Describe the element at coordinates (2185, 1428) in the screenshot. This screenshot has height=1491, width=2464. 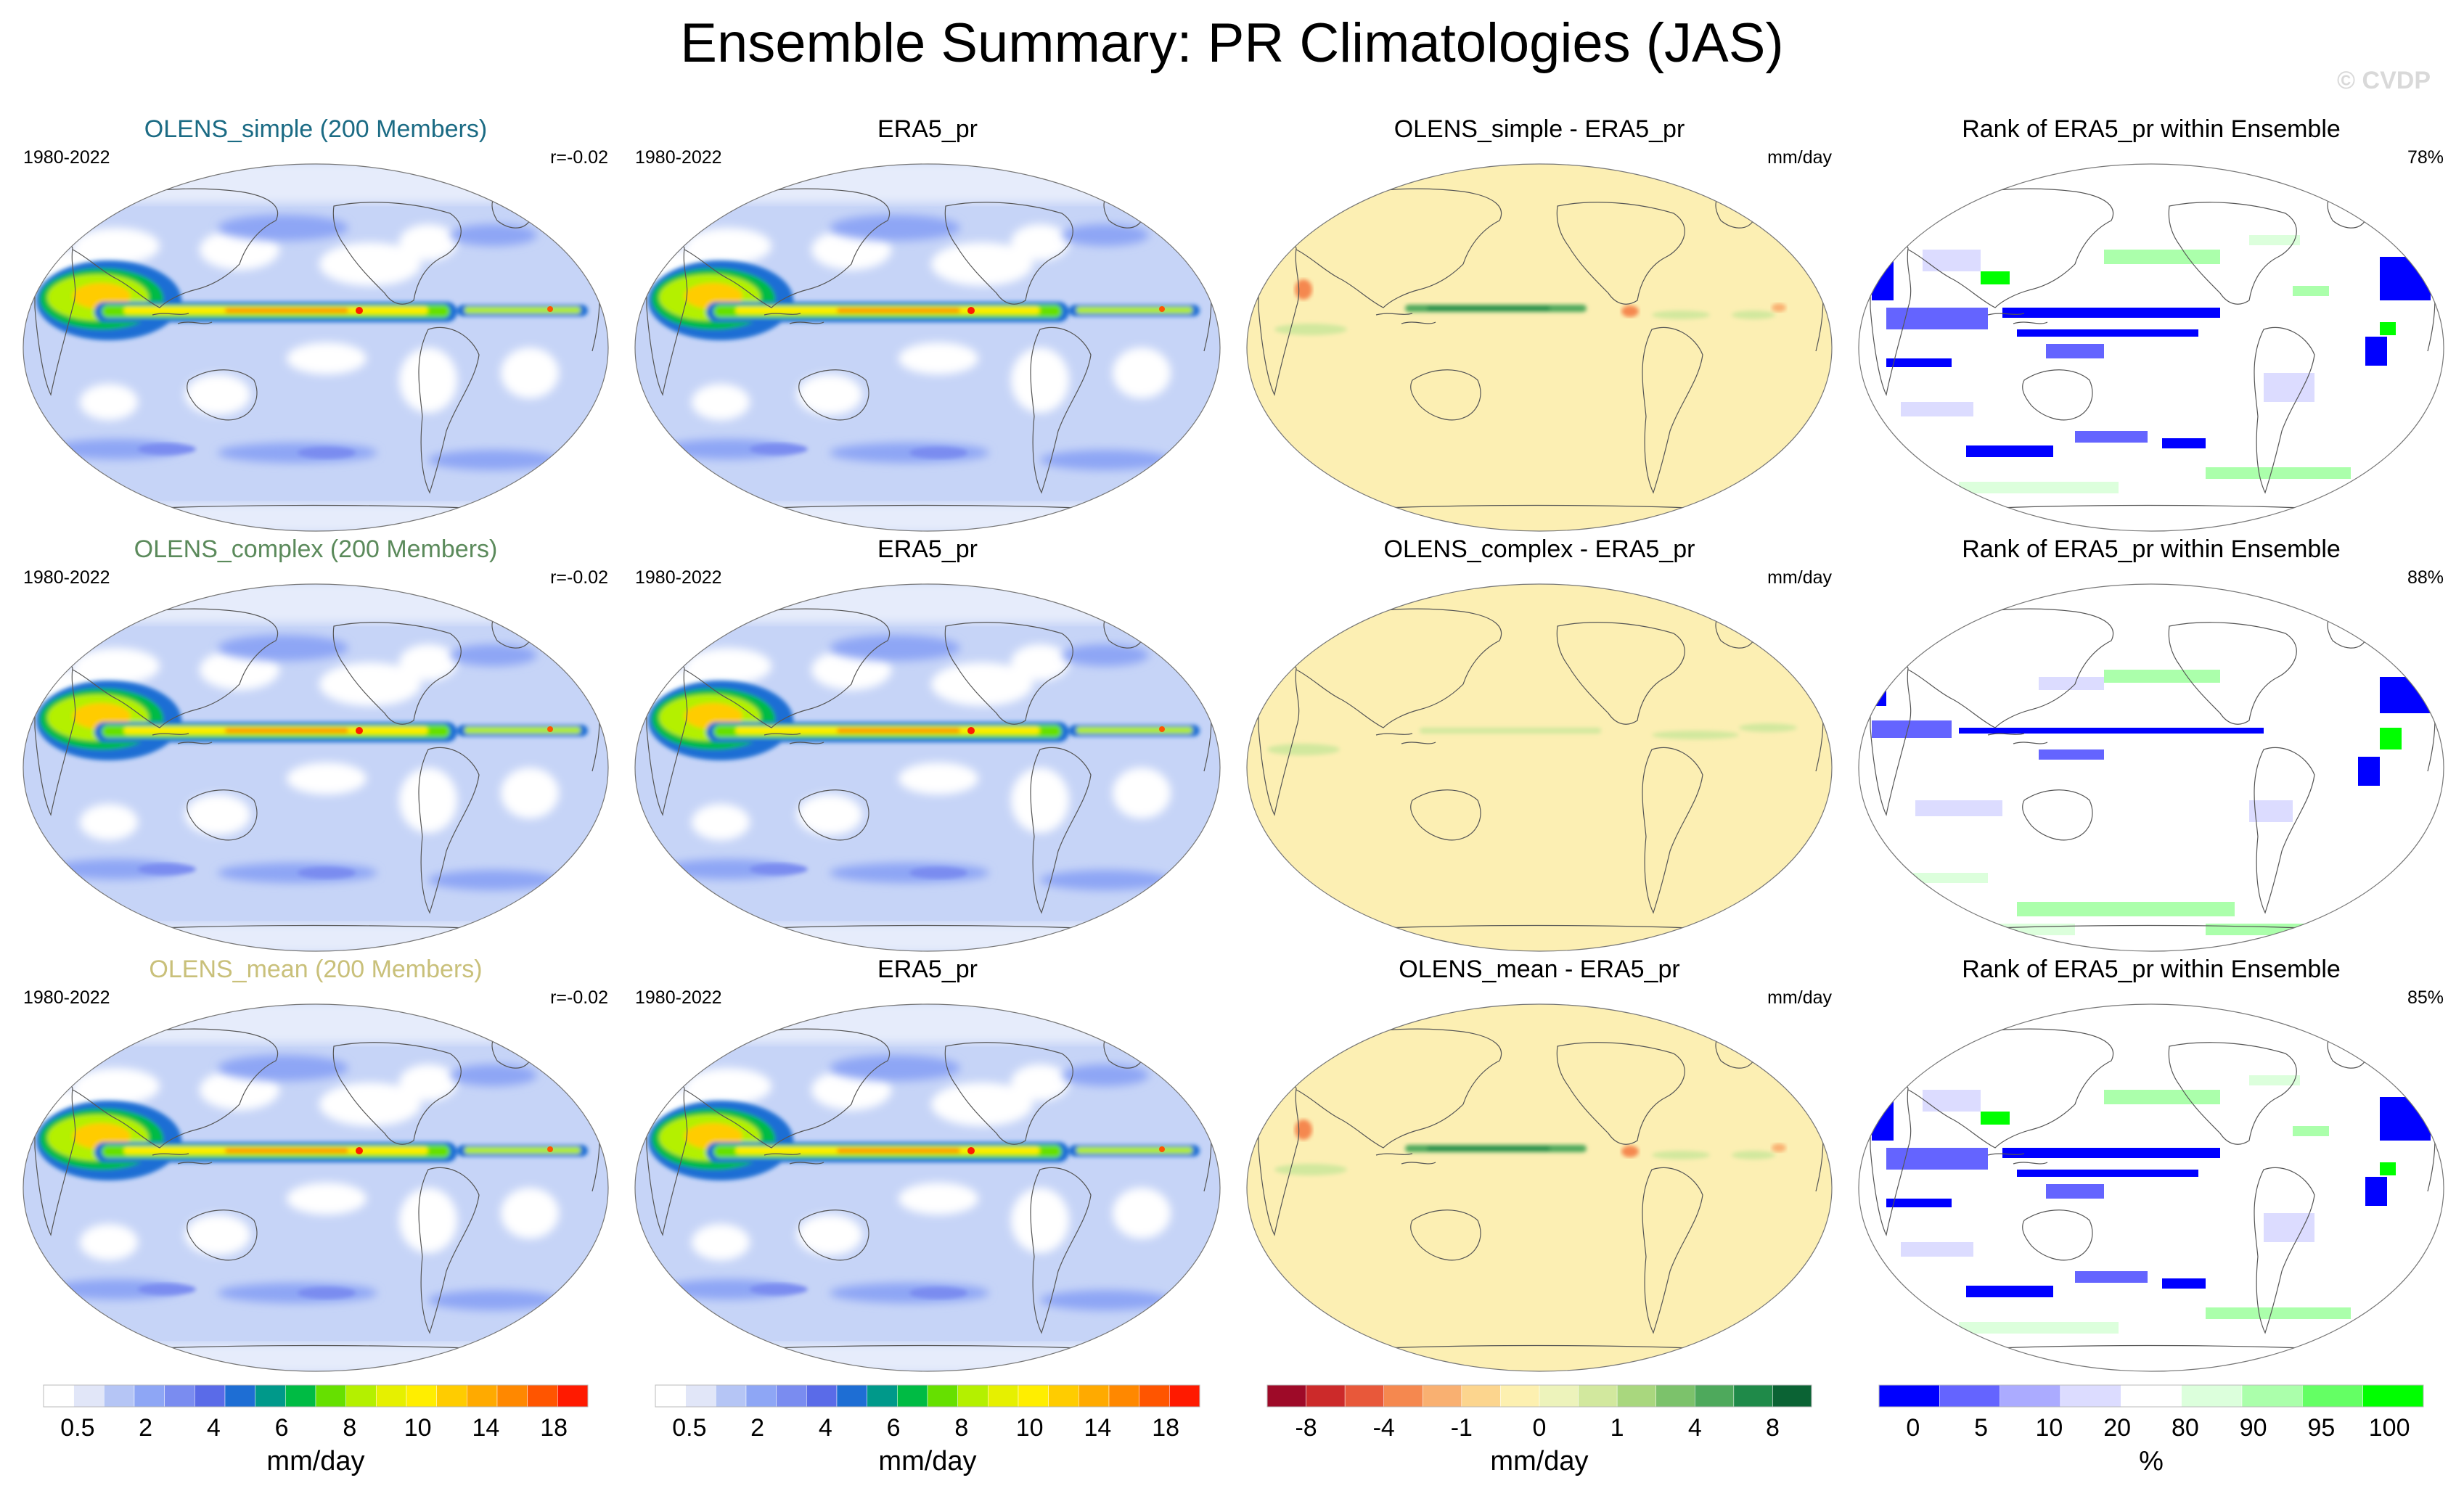
I see `colorbar-tick-label: 80` at that location.